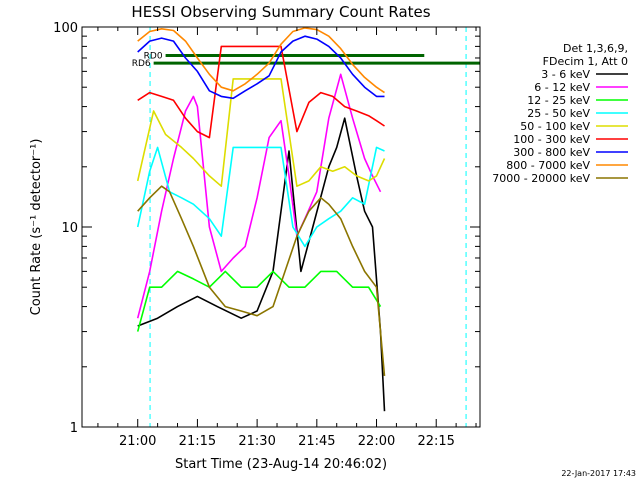 The image size is (640, 480). Describe the element at coordinates (137, 441) in the screenshot. I see `x-tick-label: 21:00` at that location.